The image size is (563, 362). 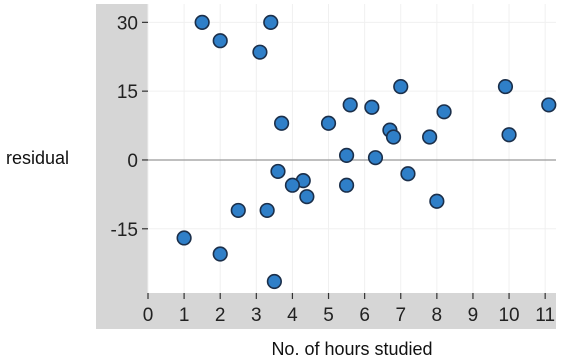 What do you see at coordinates (364, 315) in the screenshot?
I see `x-tick-label: 6` at bounding box center [364, 315].